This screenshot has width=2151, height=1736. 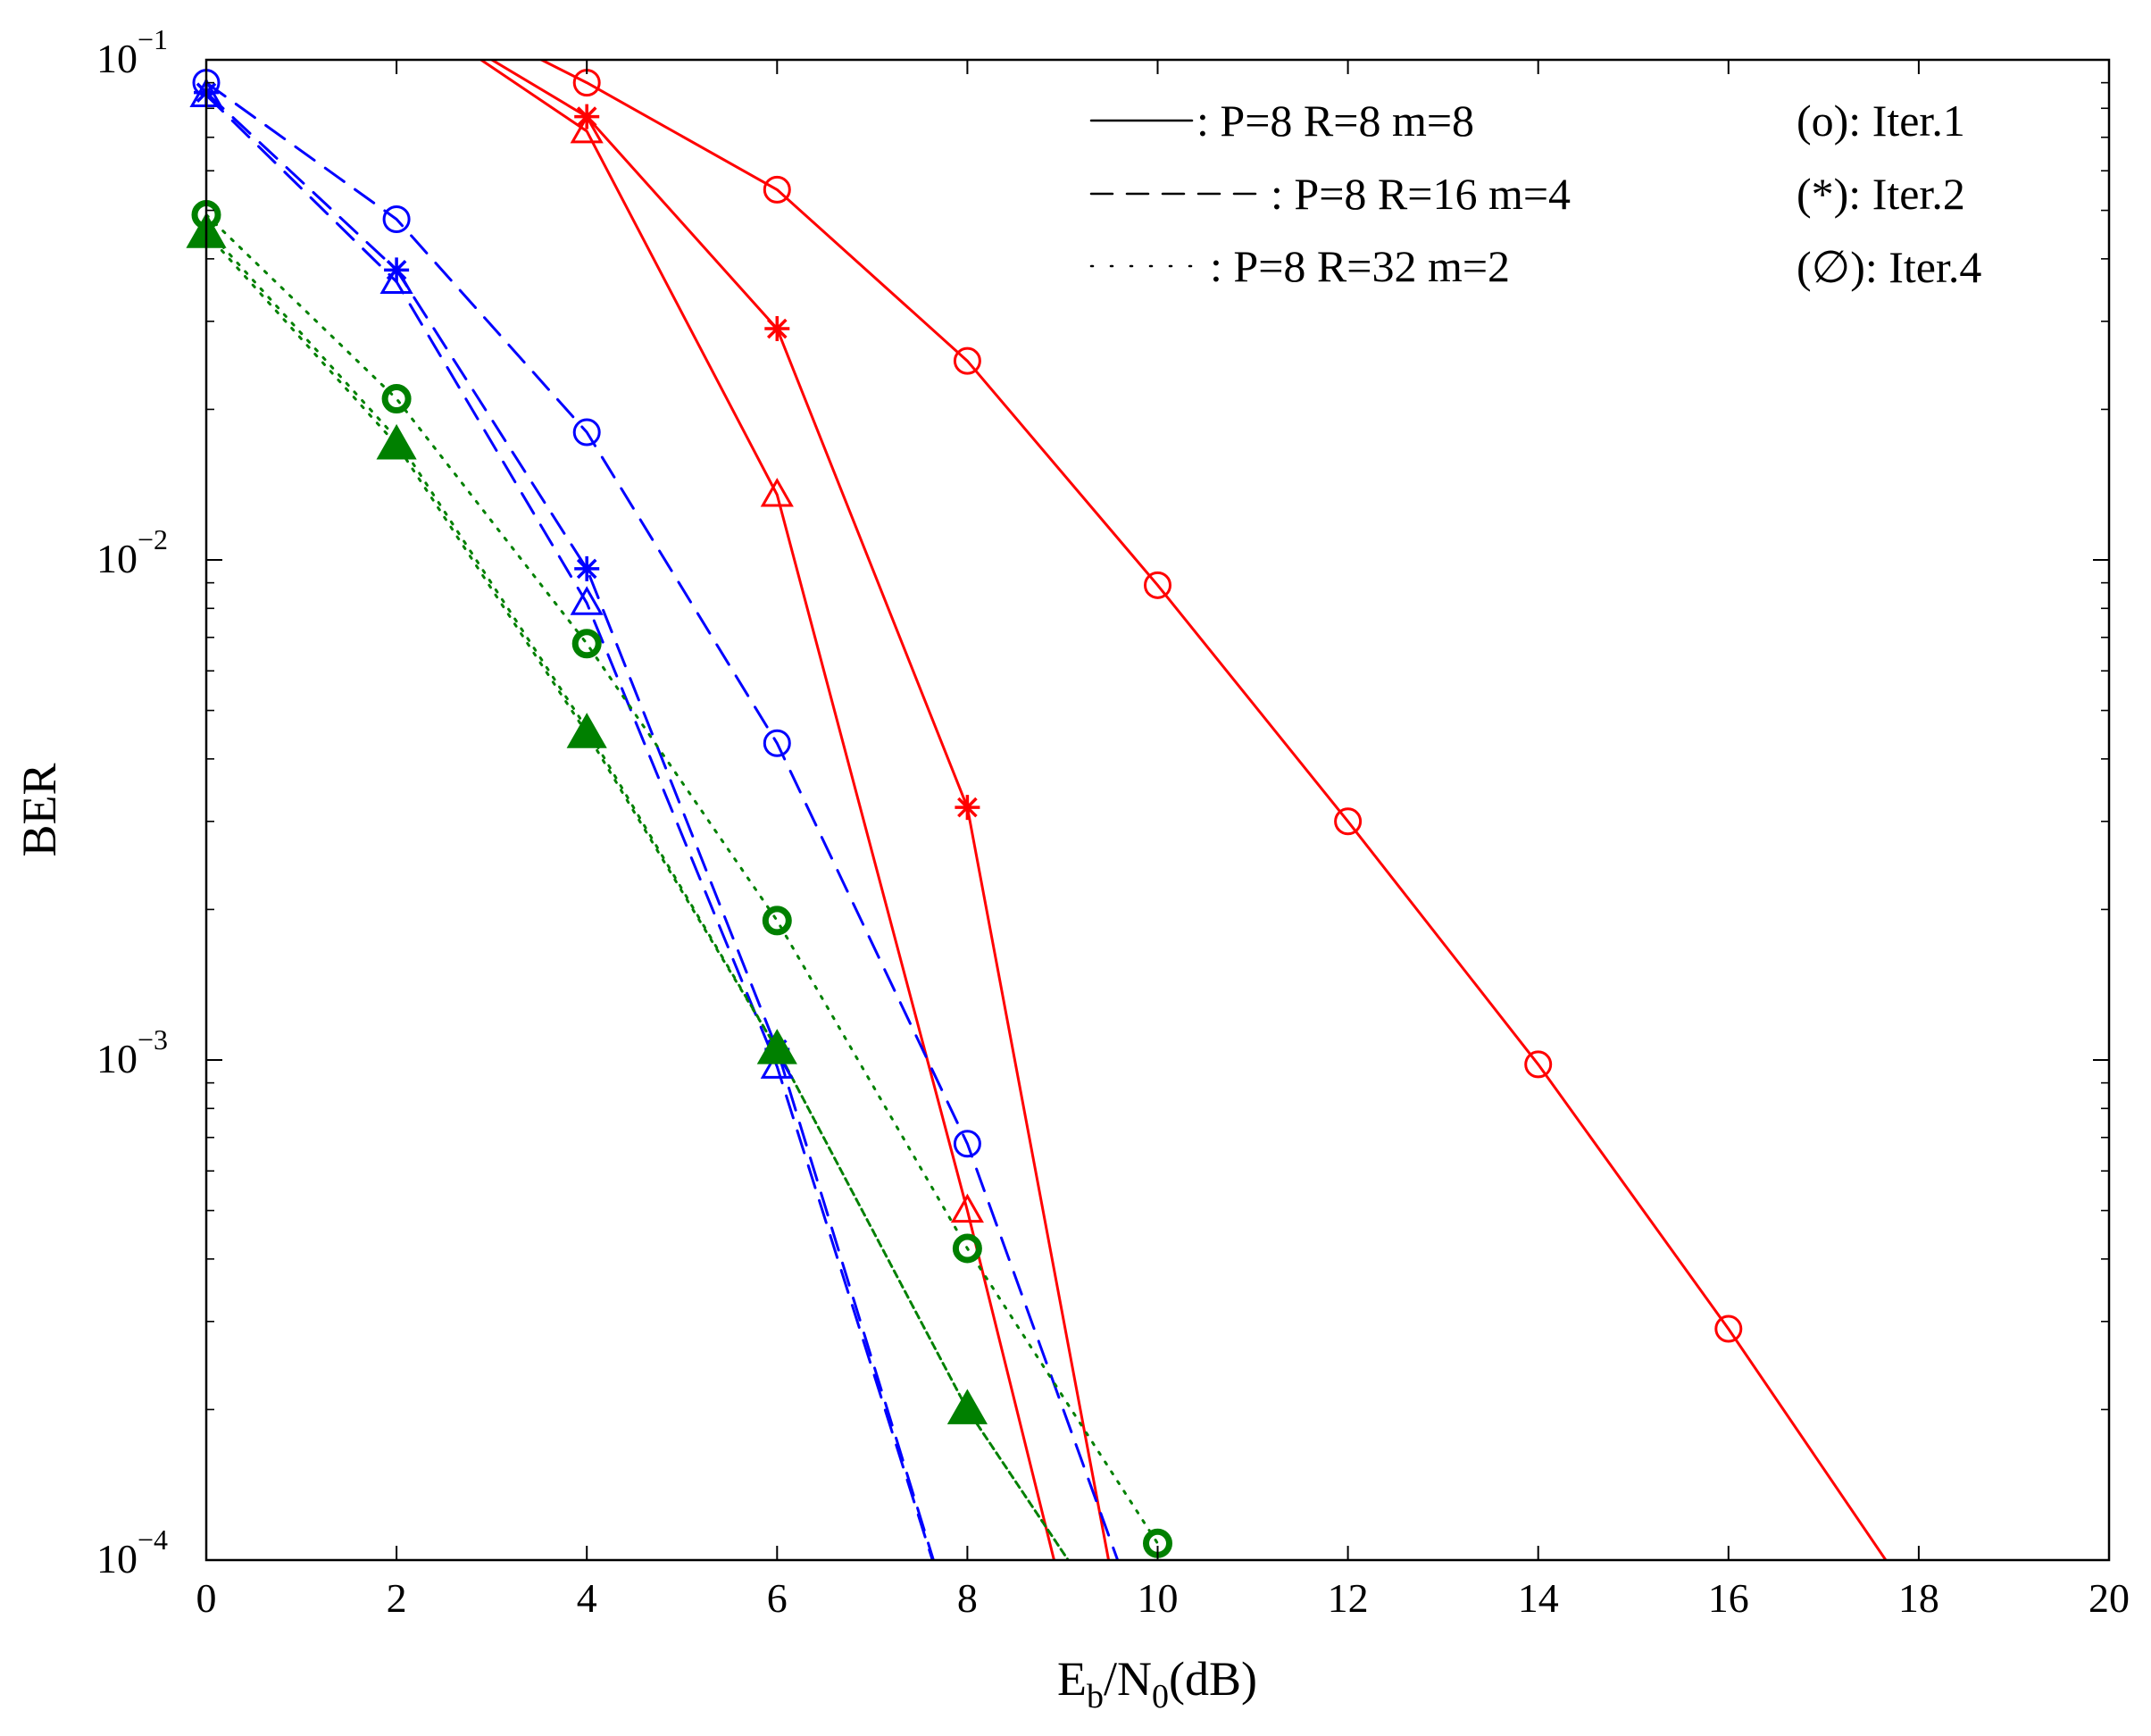 I want to click on legend-style-label: : P=8 R=8 m=8, so click(x=1335, y=121).